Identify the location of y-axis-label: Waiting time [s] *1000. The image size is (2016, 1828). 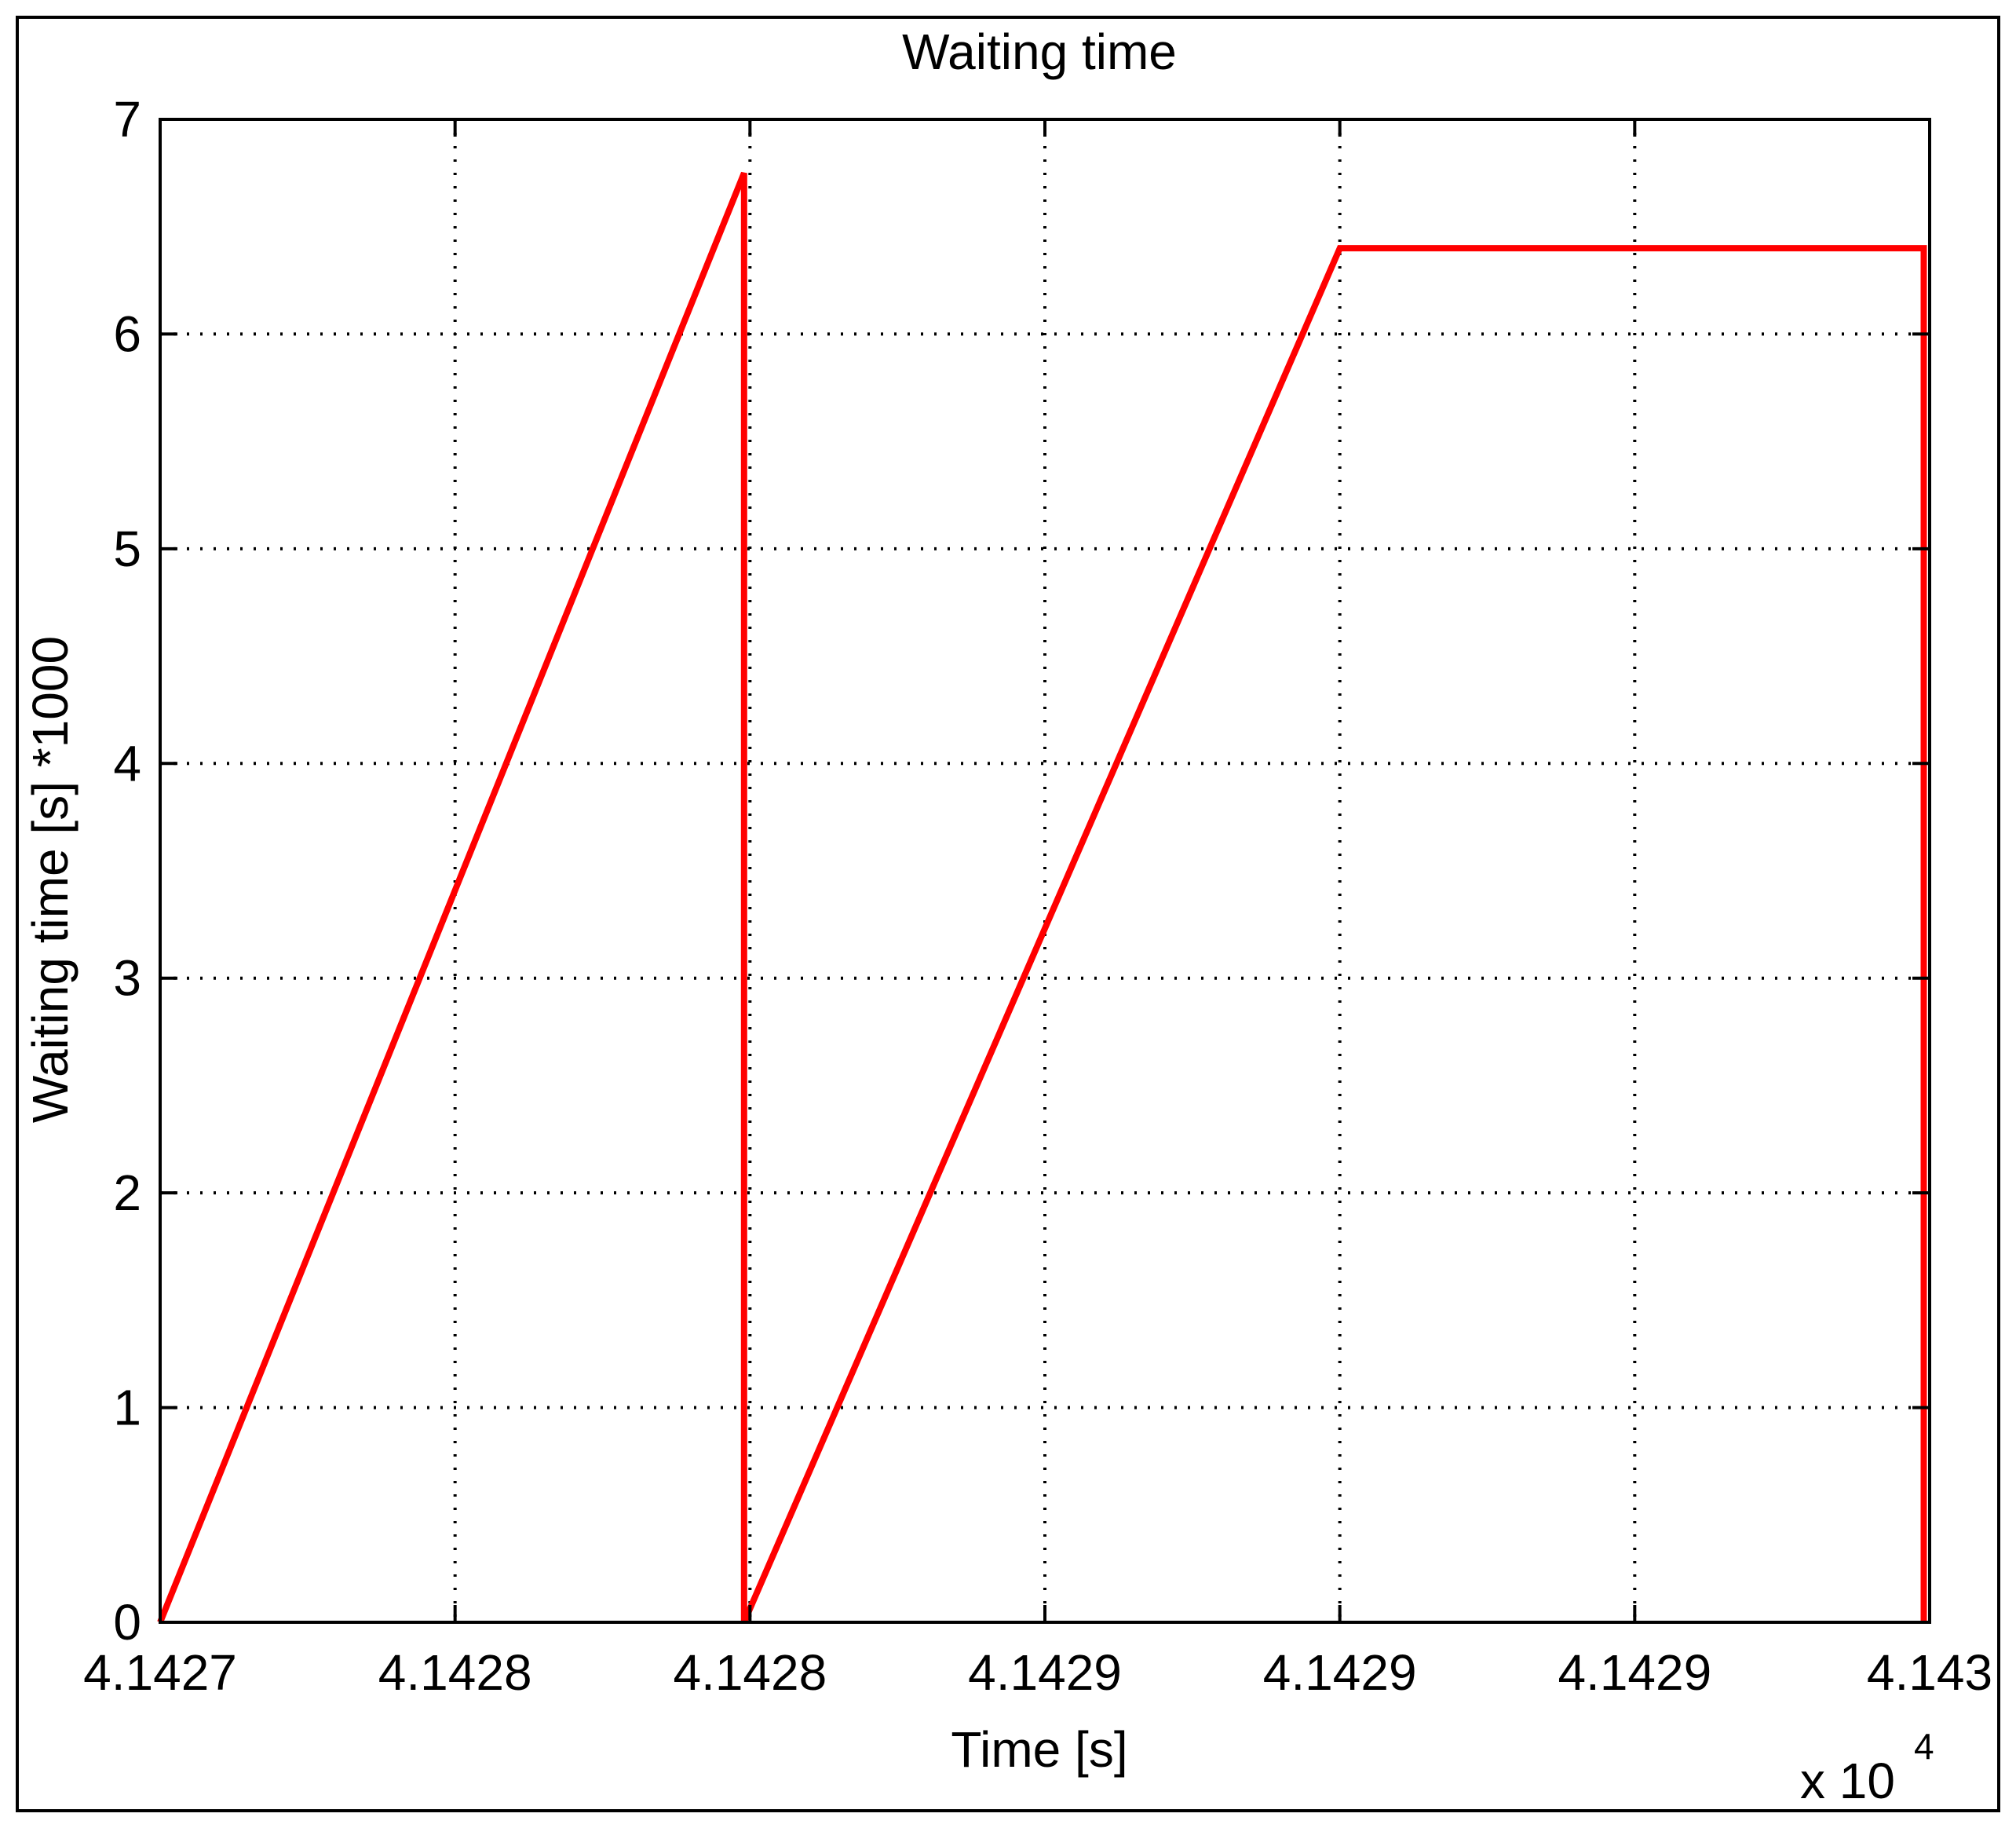
(50, 879).